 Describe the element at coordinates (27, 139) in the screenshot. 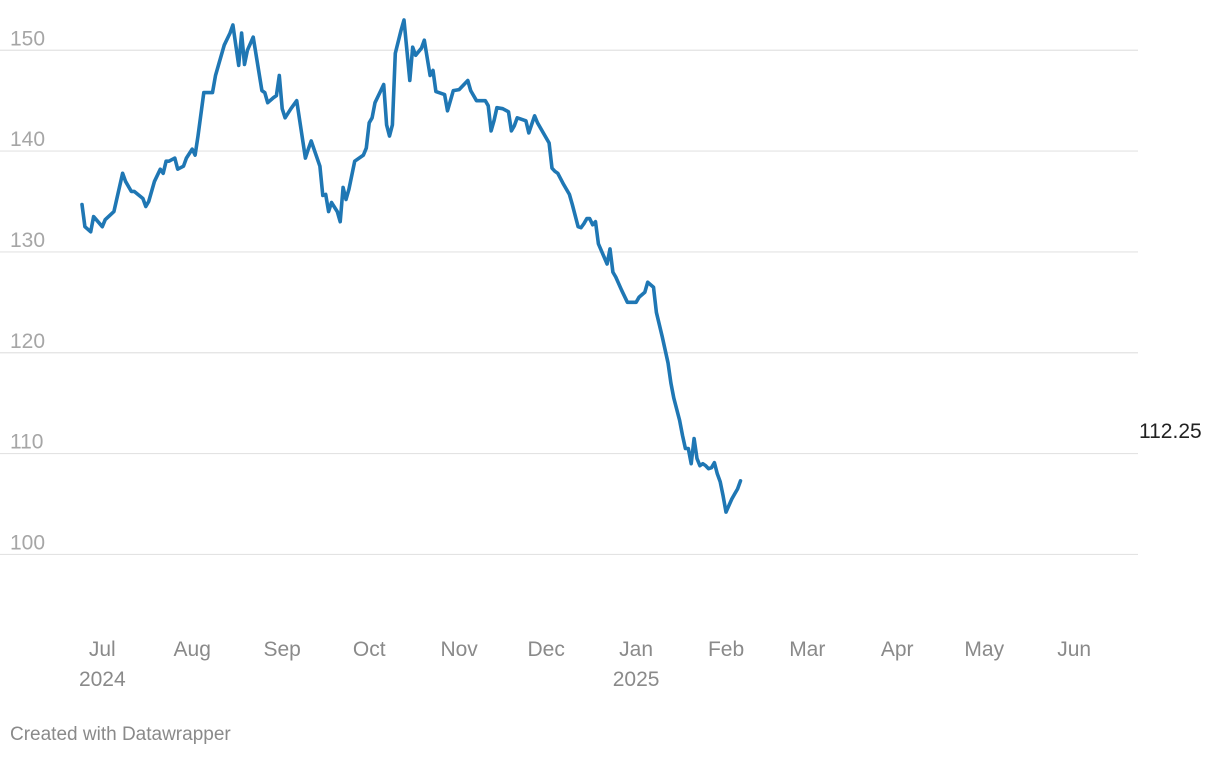

I see `y-tick-label: 140` at that location.